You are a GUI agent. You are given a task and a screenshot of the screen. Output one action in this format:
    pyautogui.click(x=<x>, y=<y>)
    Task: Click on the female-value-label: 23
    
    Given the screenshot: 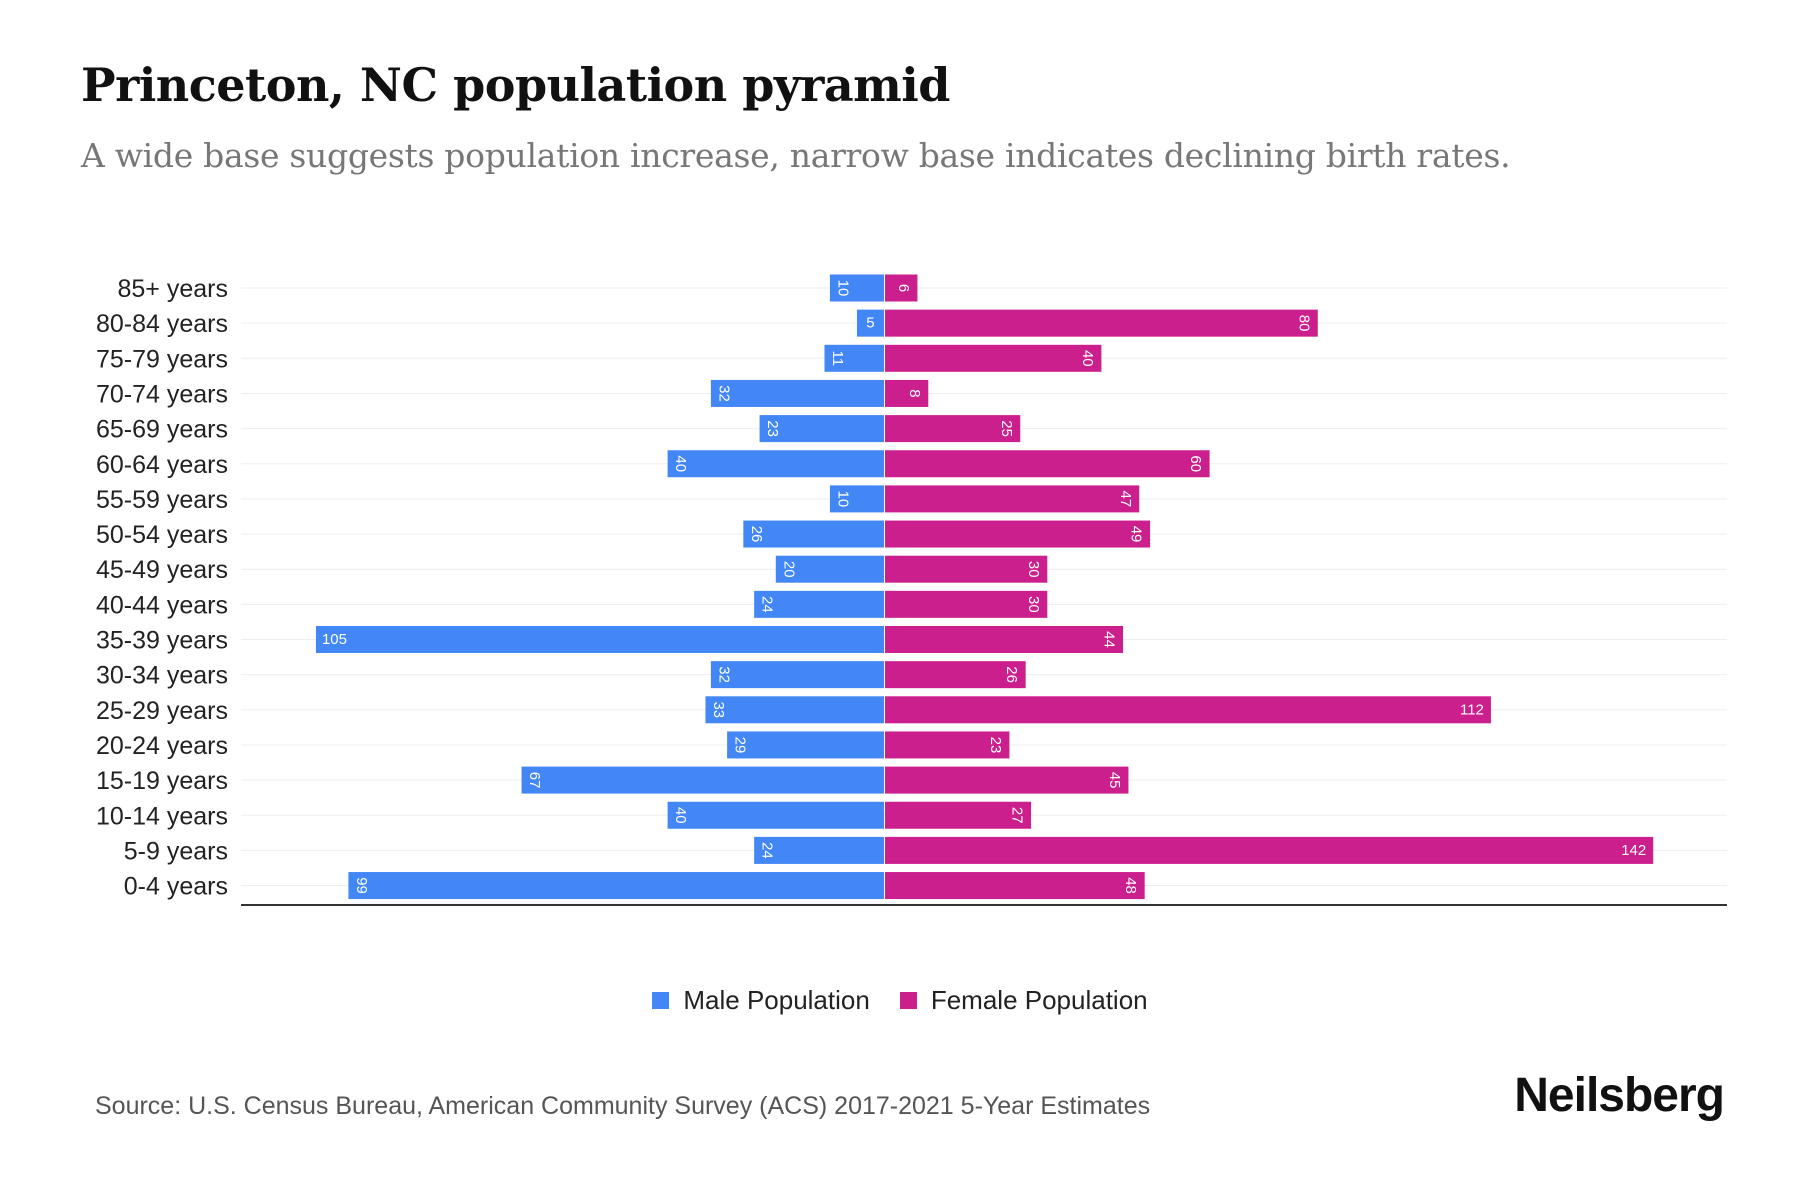 What is the action you would take?
    pyautogui.click(x=995, y=745)
    